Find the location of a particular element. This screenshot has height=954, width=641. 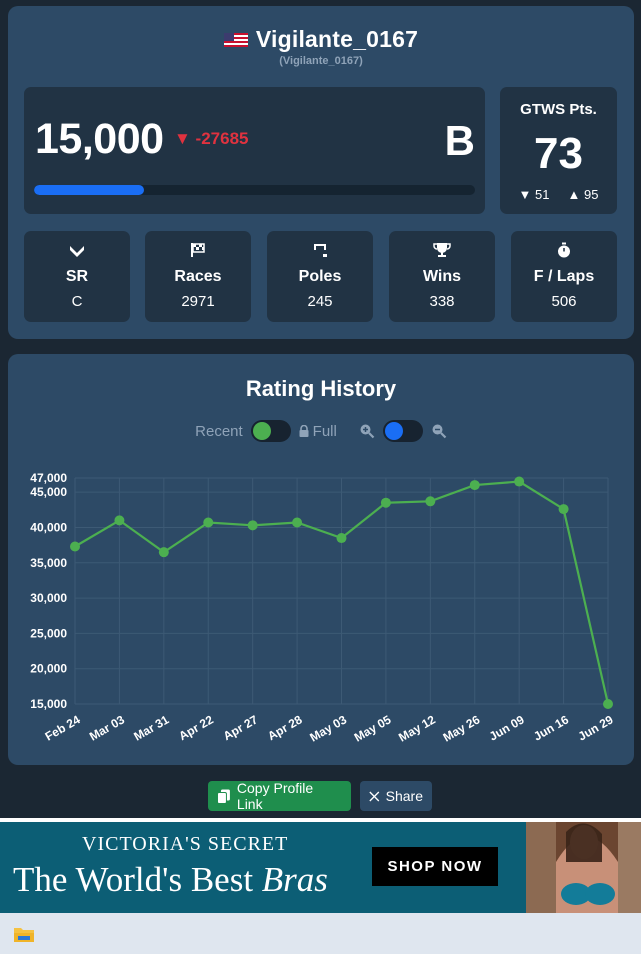

rating-progress-fill is located at coordinates (89, 190).